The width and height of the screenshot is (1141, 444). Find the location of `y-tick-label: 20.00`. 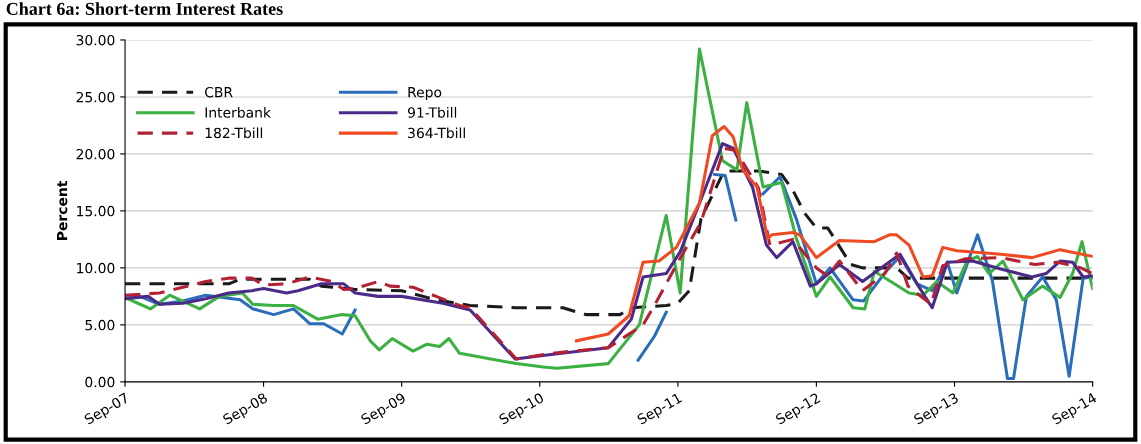

y-tick-label: 20.00 is located at coordinates (95, 154).